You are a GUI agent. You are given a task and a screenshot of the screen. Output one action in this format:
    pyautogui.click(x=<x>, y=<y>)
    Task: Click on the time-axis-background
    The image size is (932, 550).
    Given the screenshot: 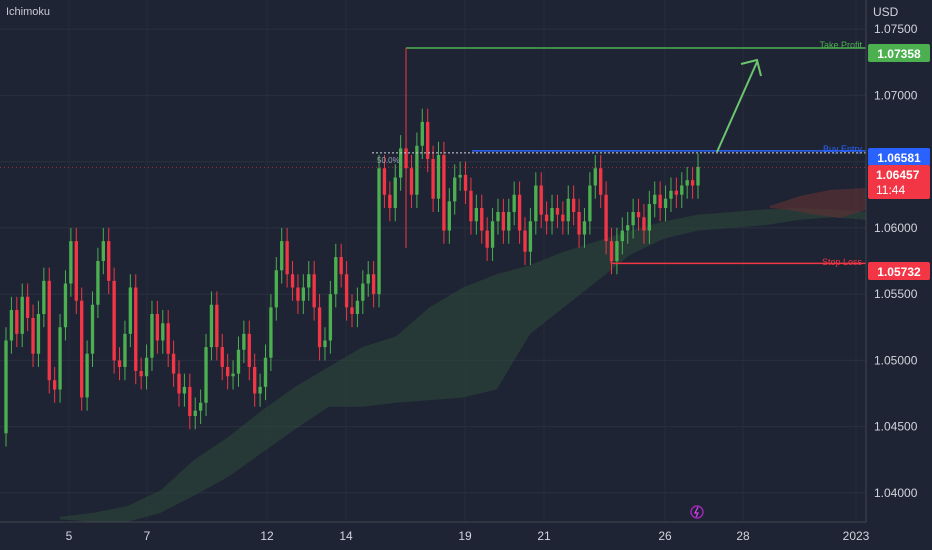 What is the action you would take?
    pyautogui.click(x=466, y=536)
    